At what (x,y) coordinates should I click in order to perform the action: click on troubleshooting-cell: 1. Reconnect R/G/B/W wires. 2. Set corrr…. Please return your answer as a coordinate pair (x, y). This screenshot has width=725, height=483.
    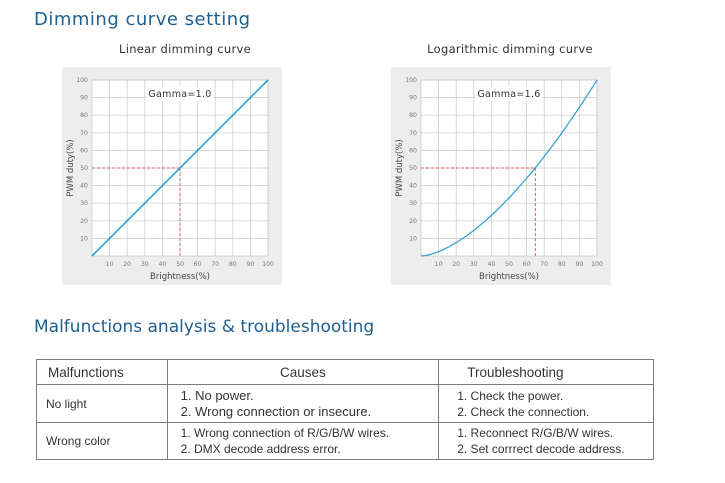
    Looking at the image, I should click on (546, 441).